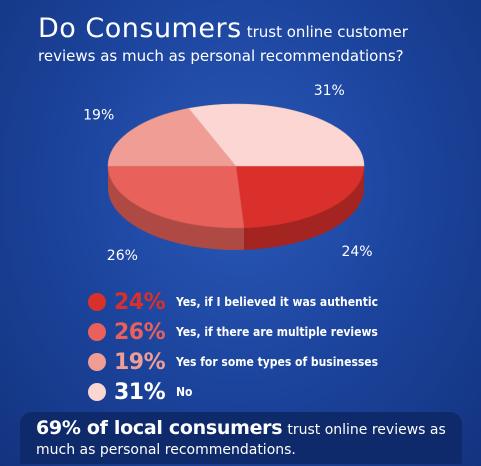 The image size is (481, 466). What do you see at coordinates (277, 362) in the screenshot?
I see `legend-text-some: Yes for some types of businesses` at bounding box center [277, 362].